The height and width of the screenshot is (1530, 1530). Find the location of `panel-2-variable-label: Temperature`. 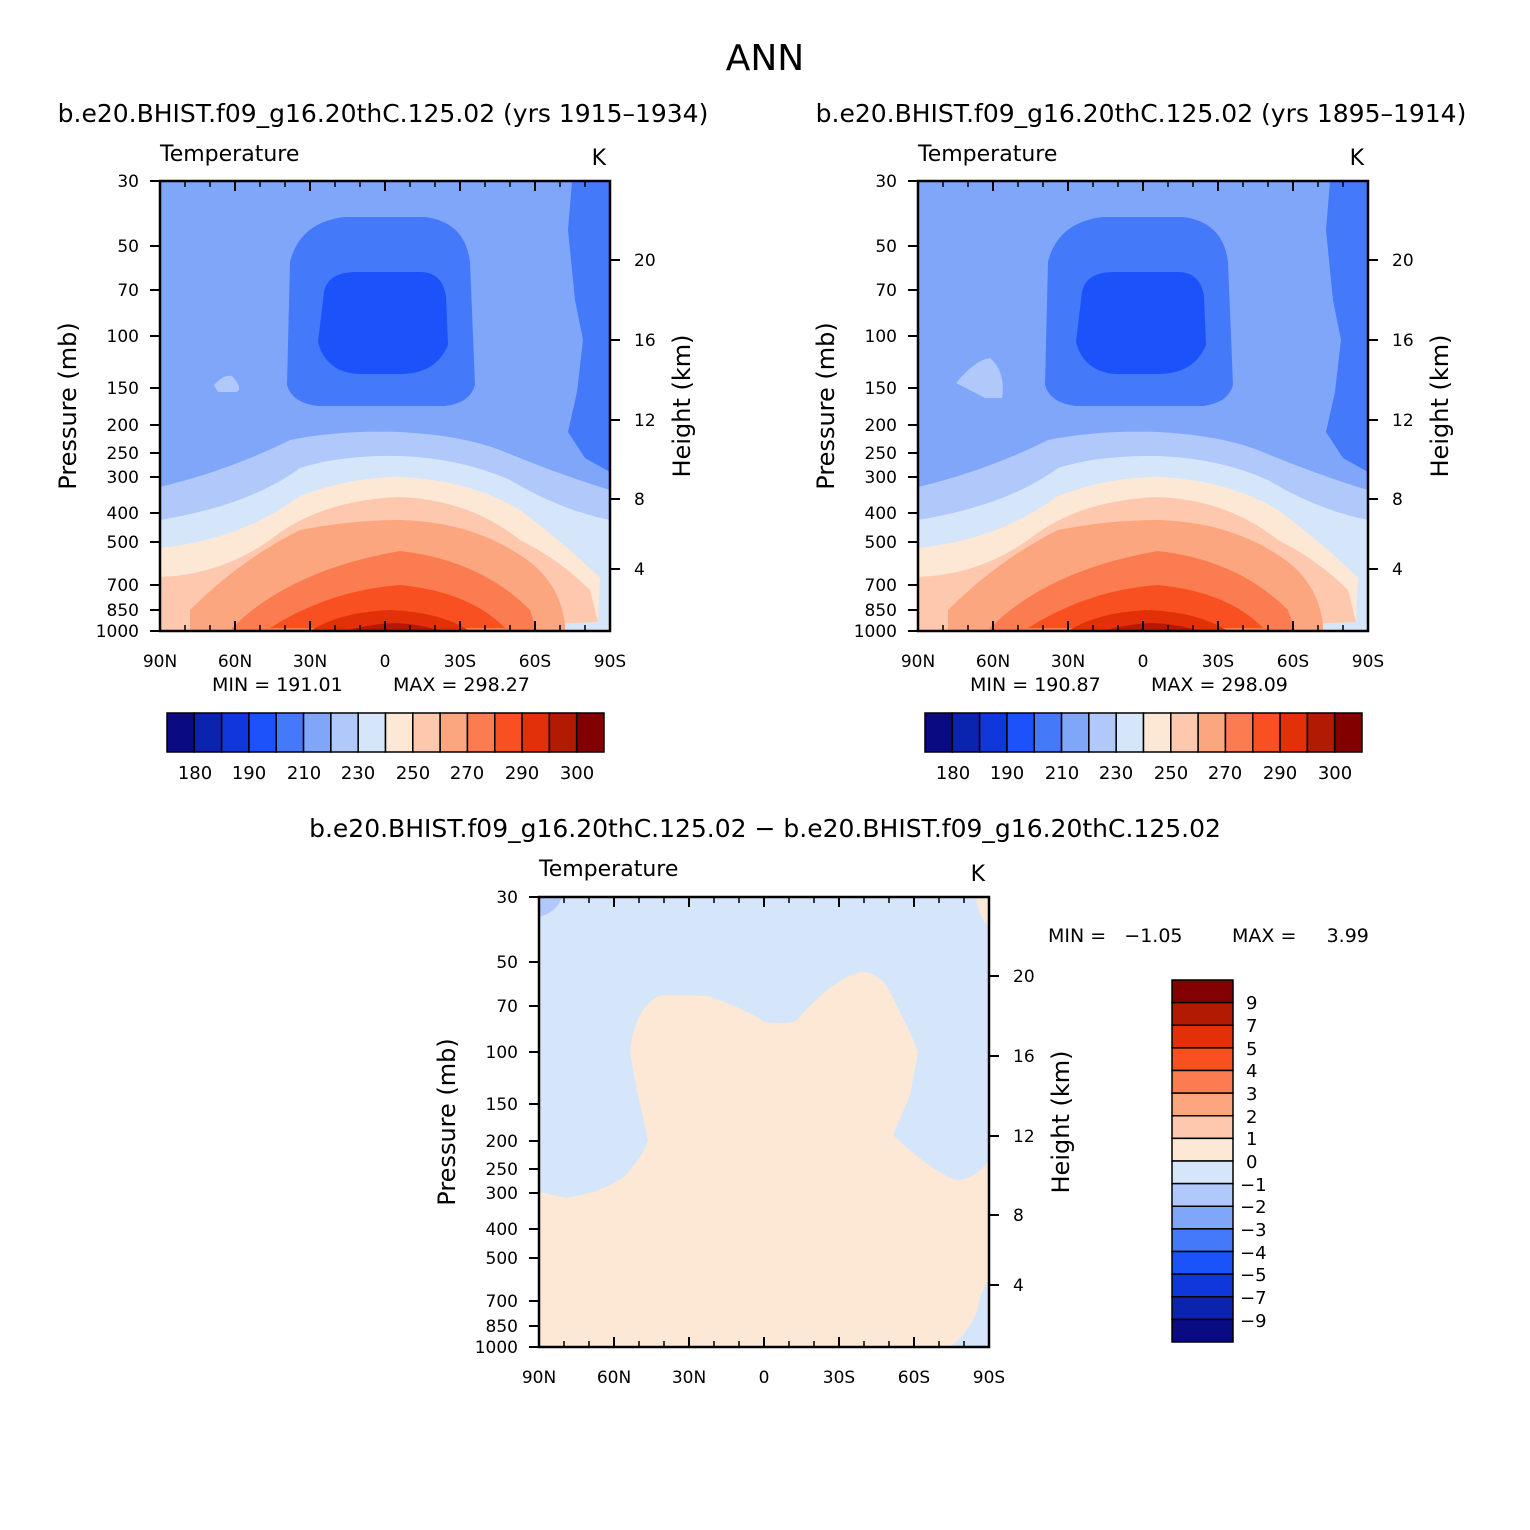

panel-2-variable-label: Temperature is located at coordinates (987, 154).